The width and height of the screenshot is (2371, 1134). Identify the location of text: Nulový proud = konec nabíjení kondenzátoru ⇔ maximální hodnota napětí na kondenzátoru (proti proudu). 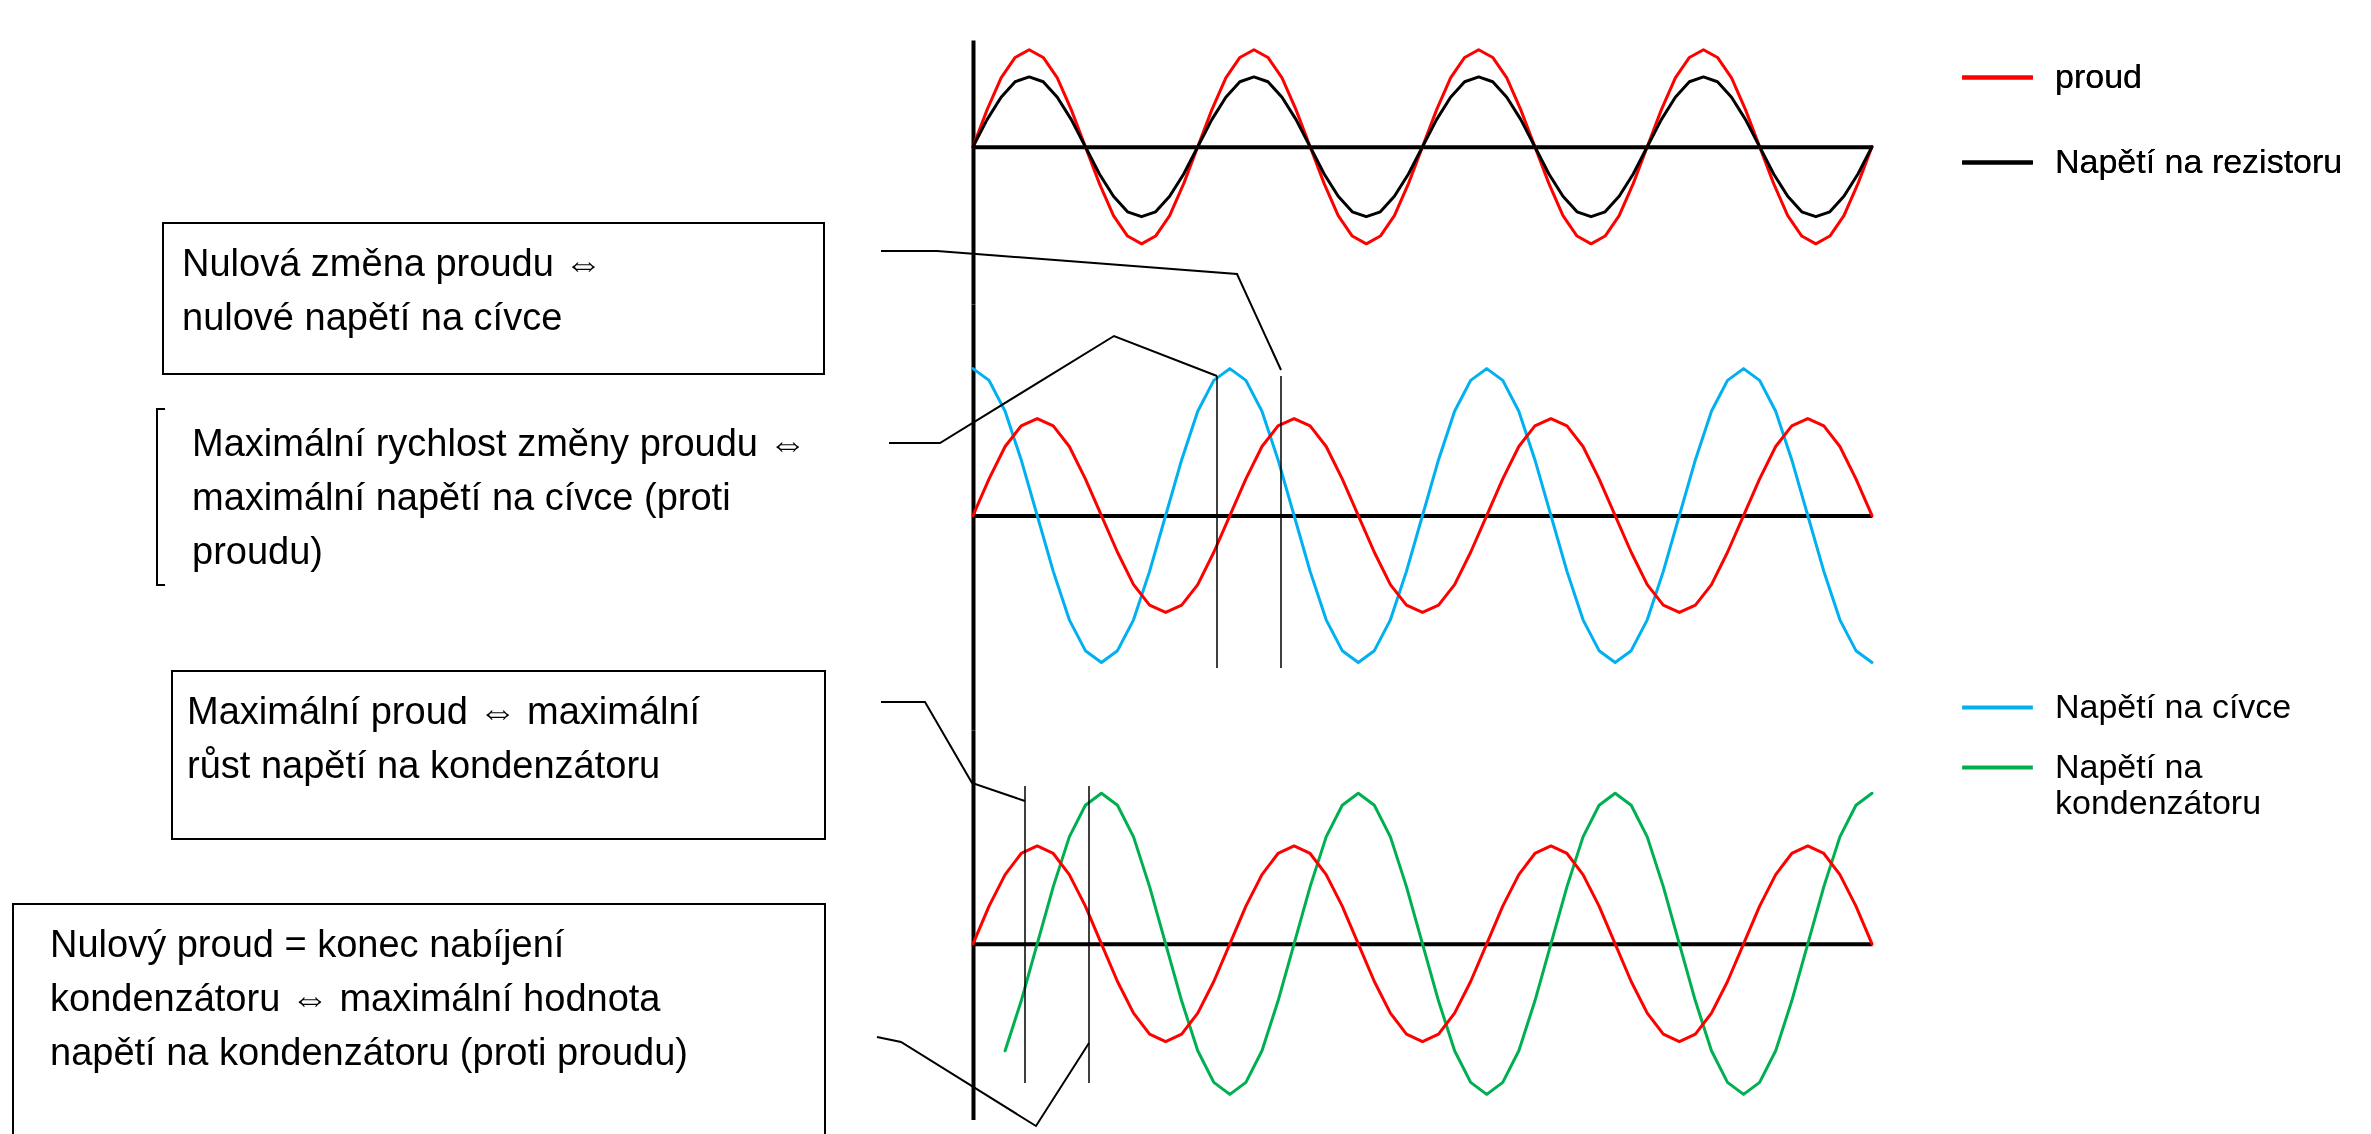
(419, 1018).